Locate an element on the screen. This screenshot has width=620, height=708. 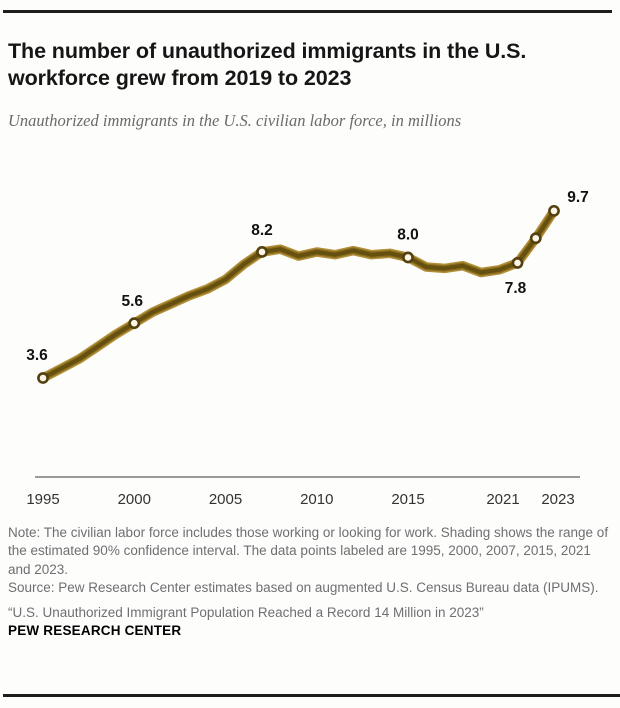
x-axis-tick-label-2015: 2015 is located at coordinates (407, 499).